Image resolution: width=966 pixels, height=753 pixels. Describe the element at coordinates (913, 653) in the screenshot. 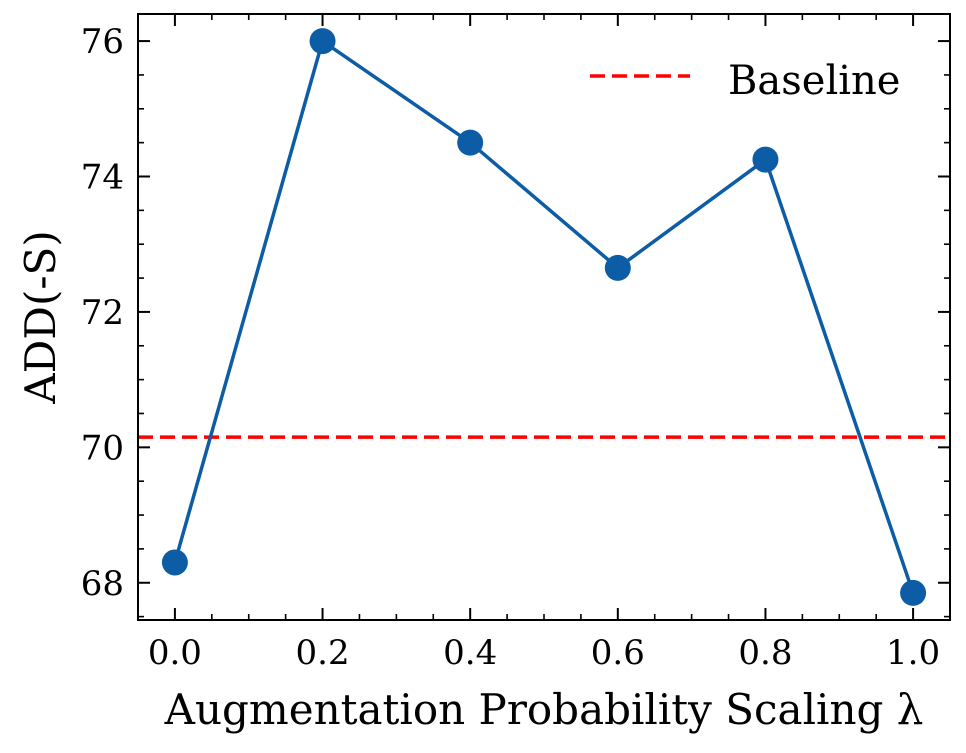

I see `x-tick-label: 1.0` at that location.